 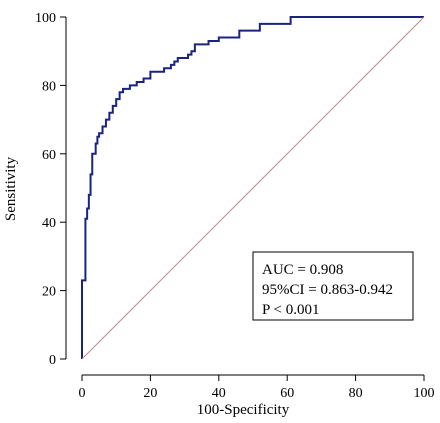 I want to click on y-tick-label: 60, so click(x=49, y=155).